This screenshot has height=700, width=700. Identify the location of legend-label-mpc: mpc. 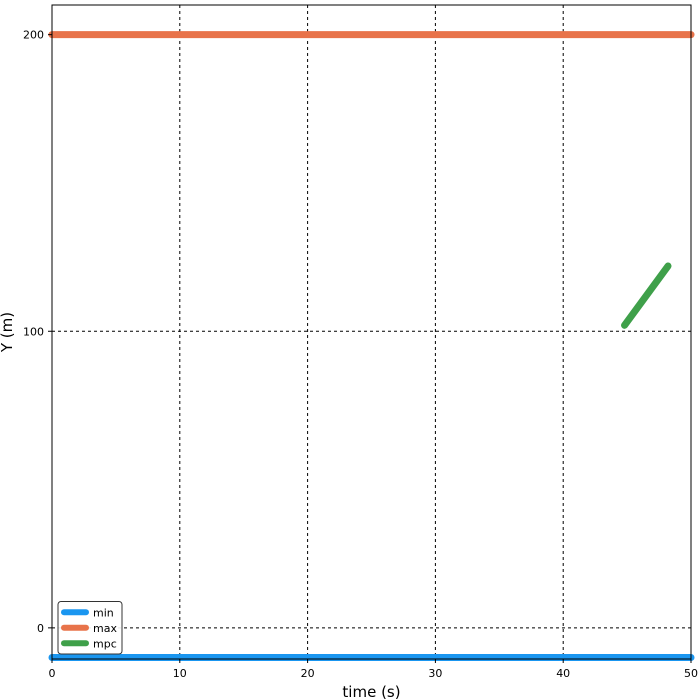
(105, 643).